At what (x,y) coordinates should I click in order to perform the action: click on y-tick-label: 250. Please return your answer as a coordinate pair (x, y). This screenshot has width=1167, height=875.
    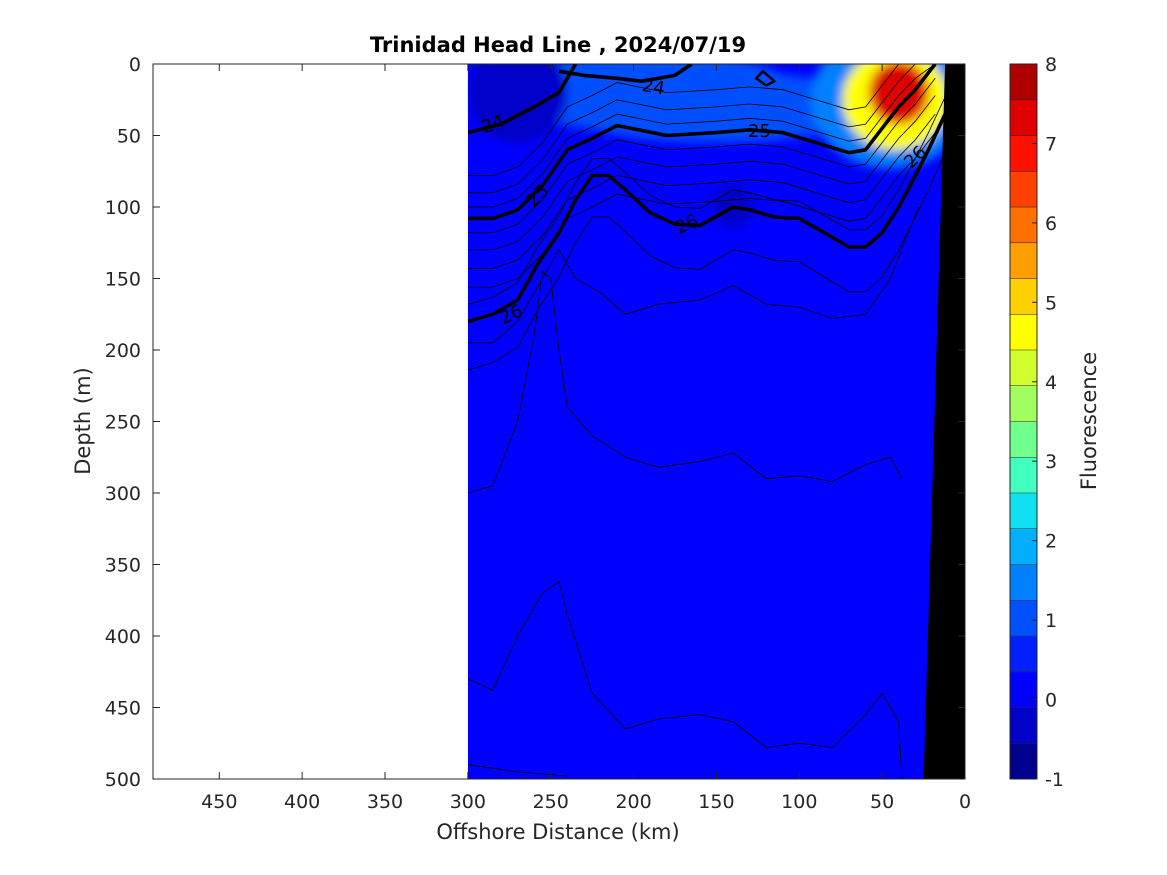
    Looking at the image, I should click on (123, 423).